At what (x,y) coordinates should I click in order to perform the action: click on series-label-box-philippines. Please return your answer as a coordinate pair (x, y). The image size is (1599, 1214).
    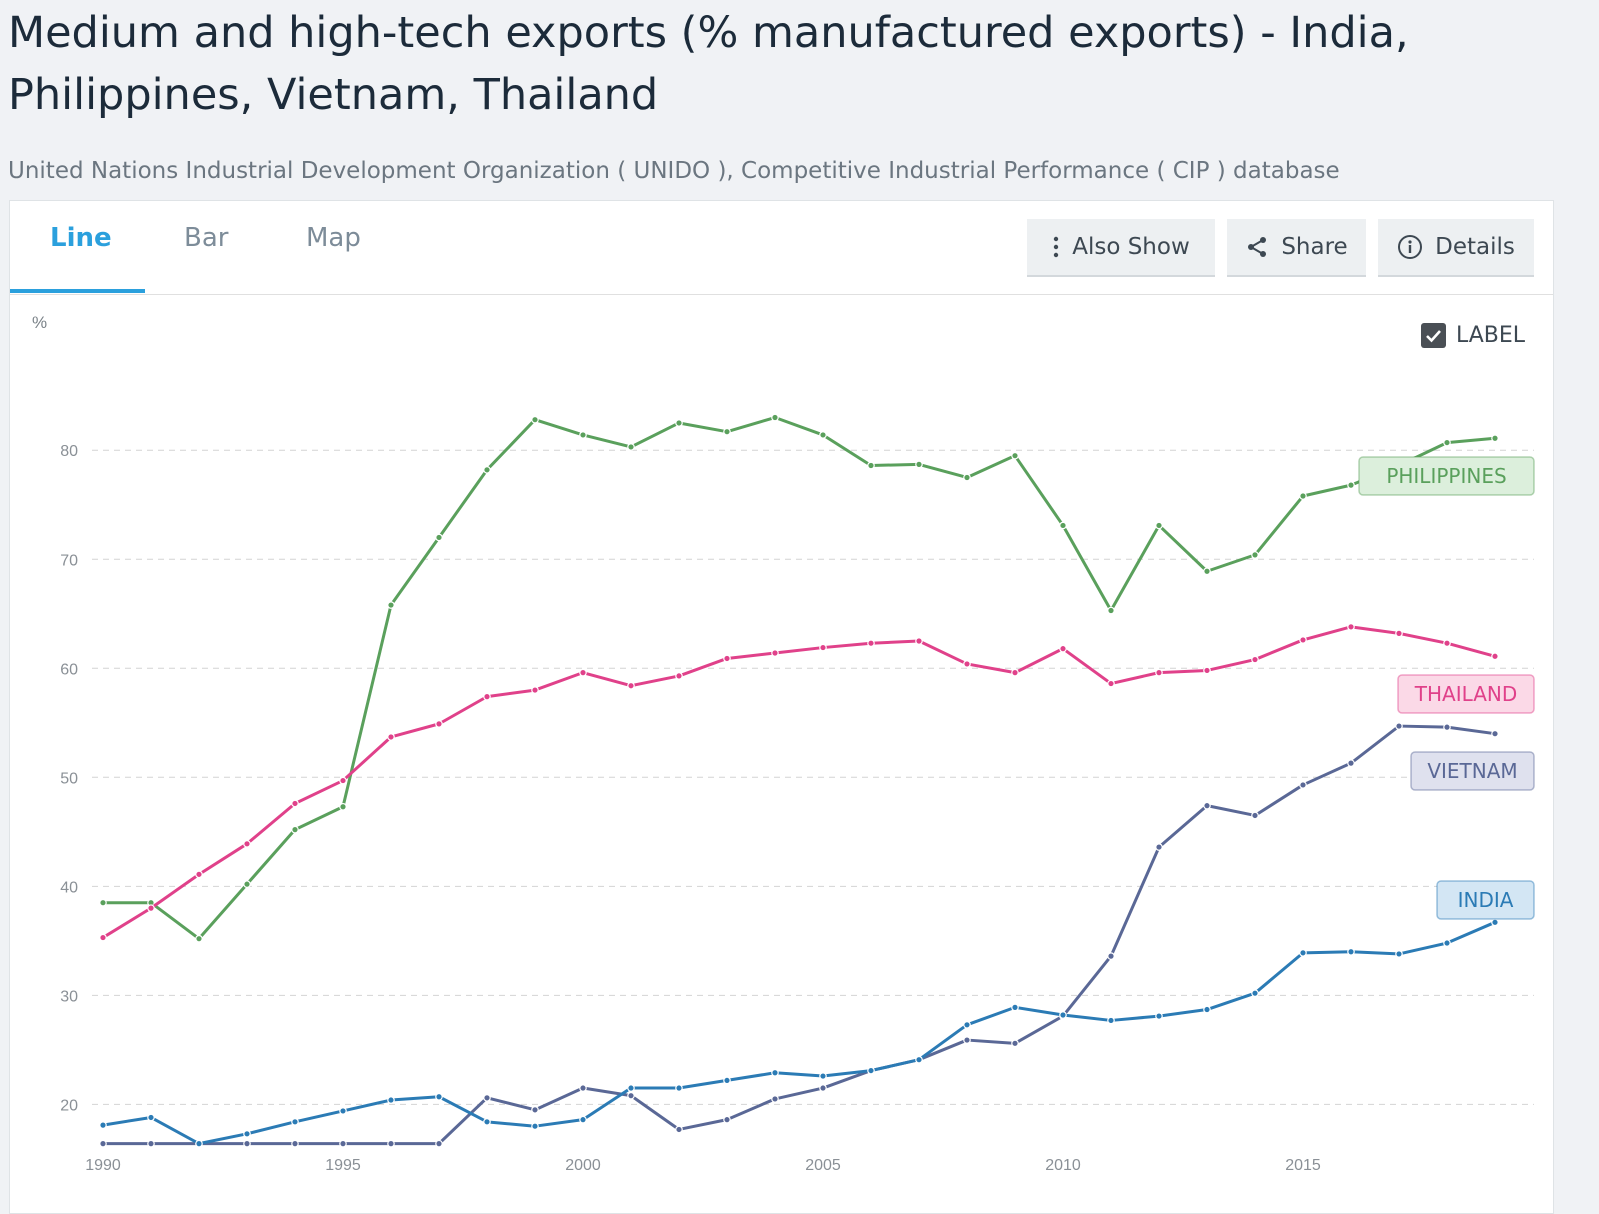
    Looking at the image, I should click on (1446, 476).